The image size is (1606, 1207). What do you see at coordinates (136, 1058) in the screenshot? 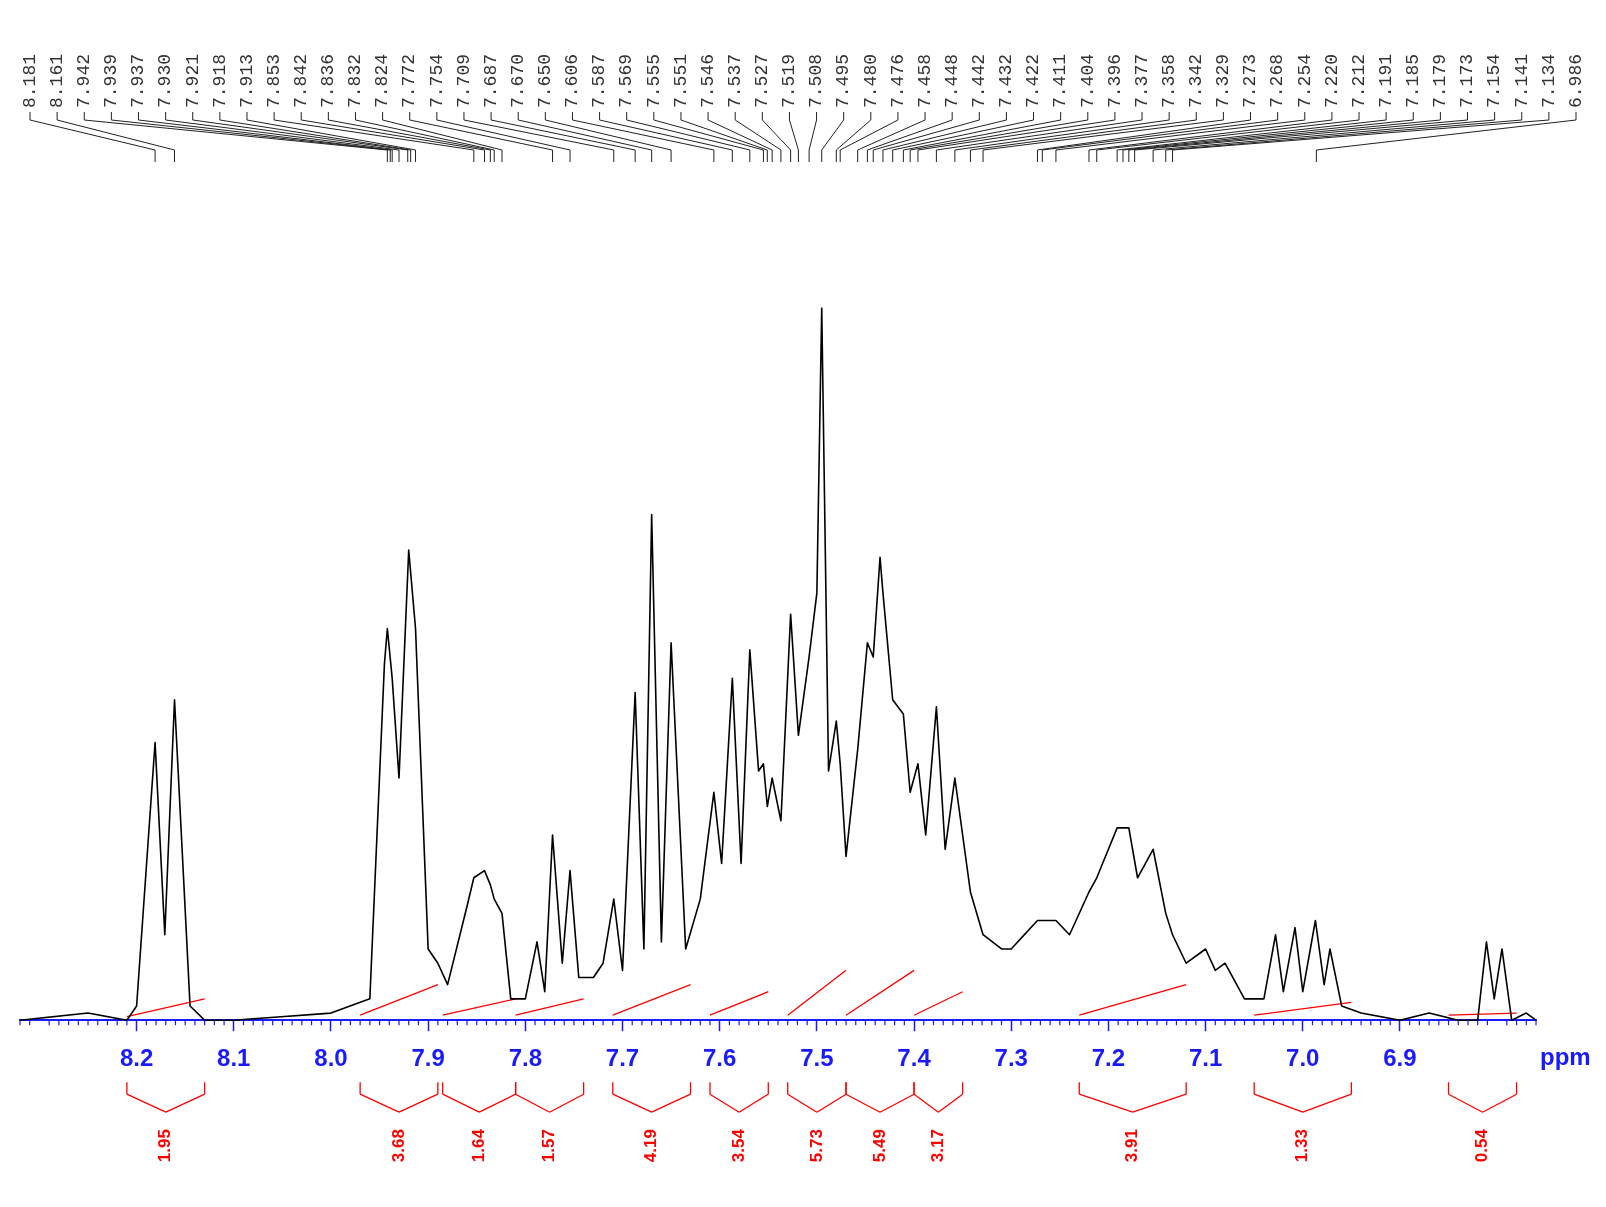
I see `x-tick-label: 8.2` at bounding box center [136, 1058].